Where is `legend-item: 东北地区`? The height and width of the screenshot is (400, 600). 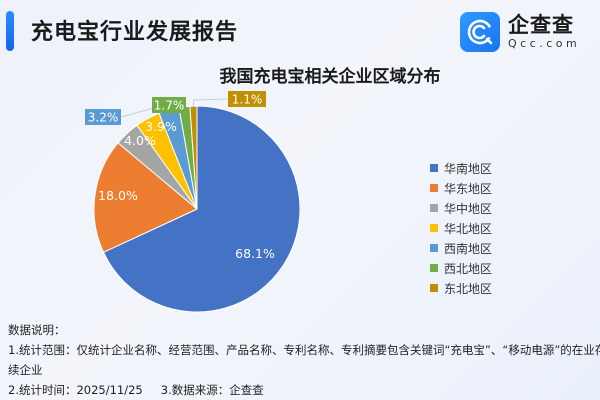 legend-item: 东北地区 is located at coordinates (461, 288).